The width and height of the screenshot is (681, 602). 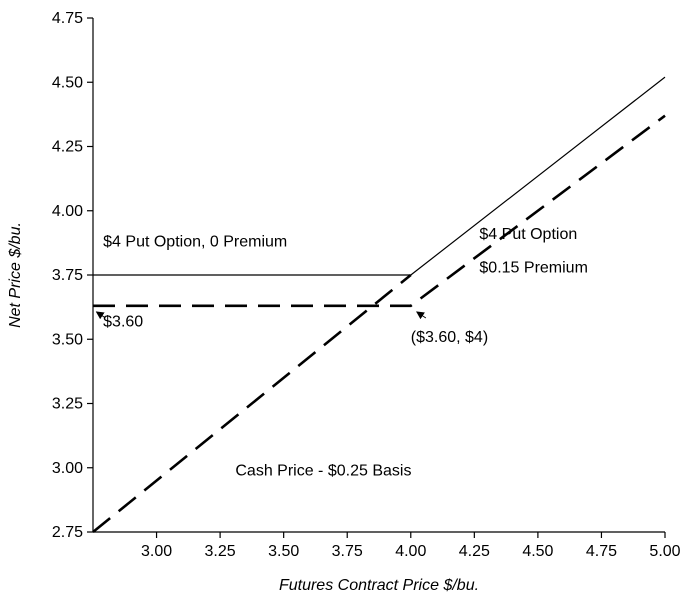 I want to click on x-axis-title: Futures Contract Price $/bu., so click(x=379, y=585).